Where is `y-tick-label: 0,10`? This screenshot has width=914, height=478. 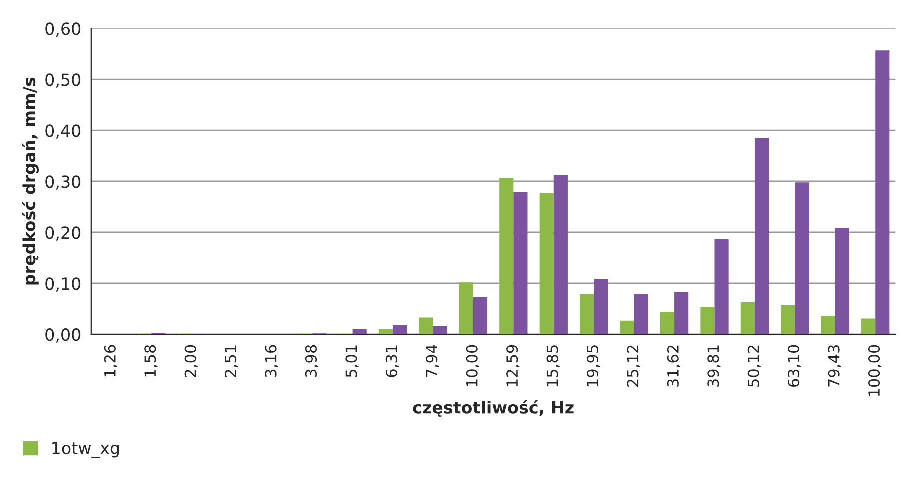
y-tick-label: 0,10 is located at coordinates (63, 285).